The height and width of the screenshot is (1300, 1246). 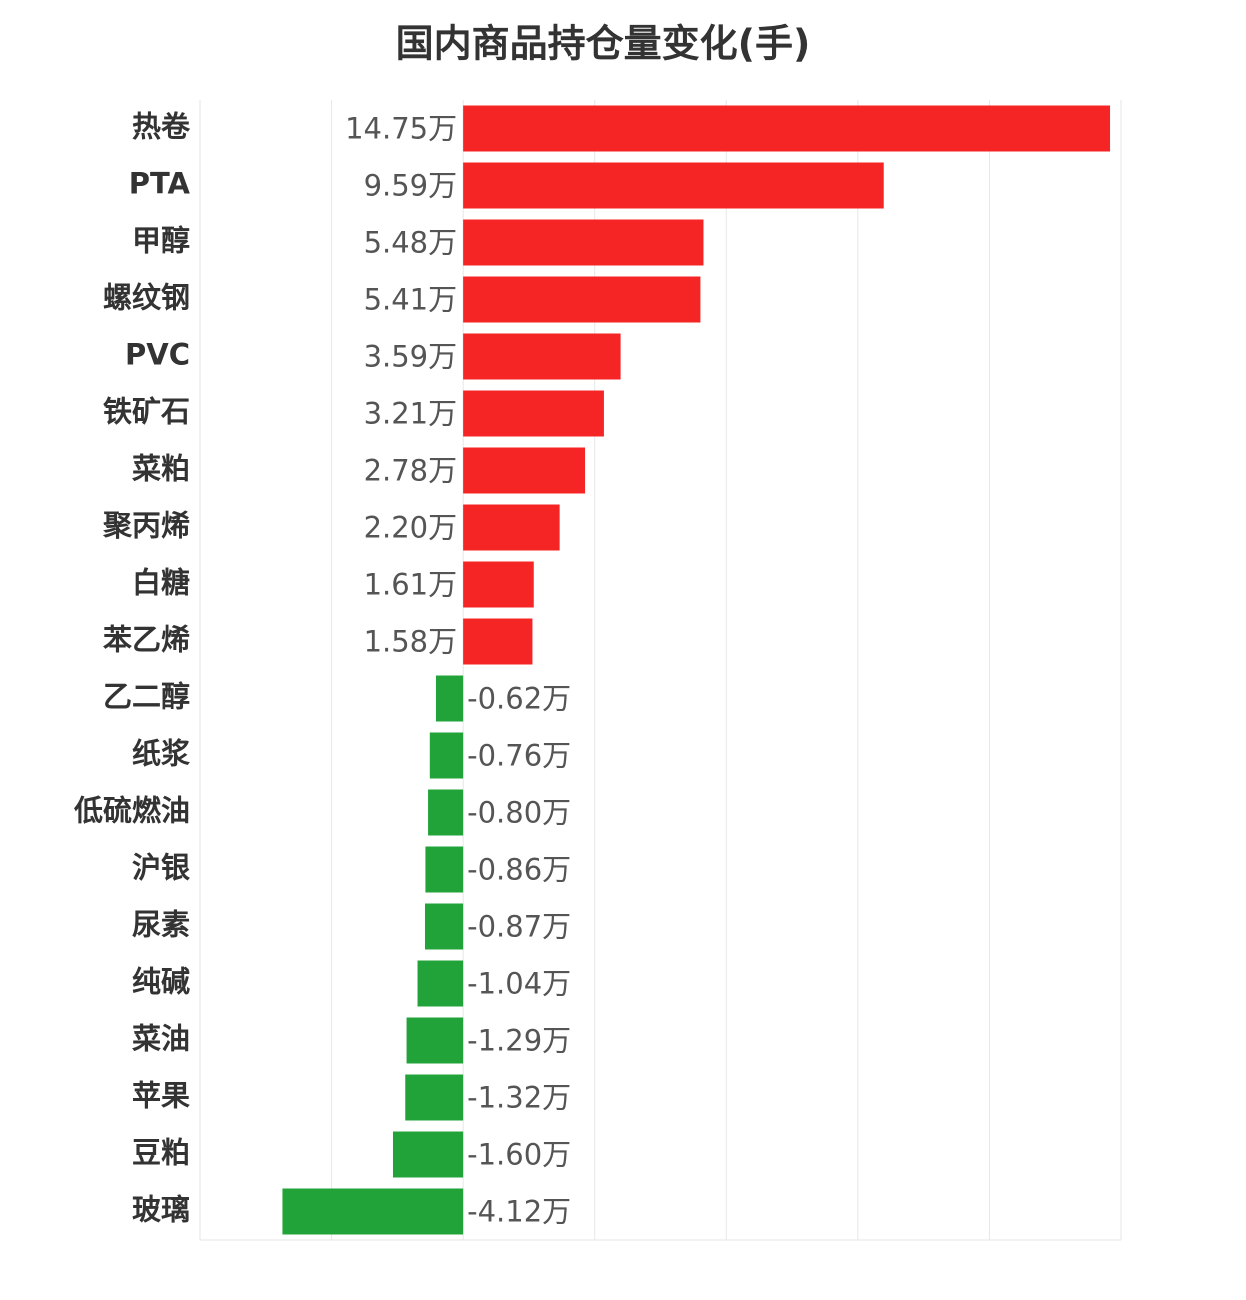 What do you see at coordinates (161, 241) in the screenshot?
I see `y-tick-label: 甲醇` at bounding box center [161, 241].